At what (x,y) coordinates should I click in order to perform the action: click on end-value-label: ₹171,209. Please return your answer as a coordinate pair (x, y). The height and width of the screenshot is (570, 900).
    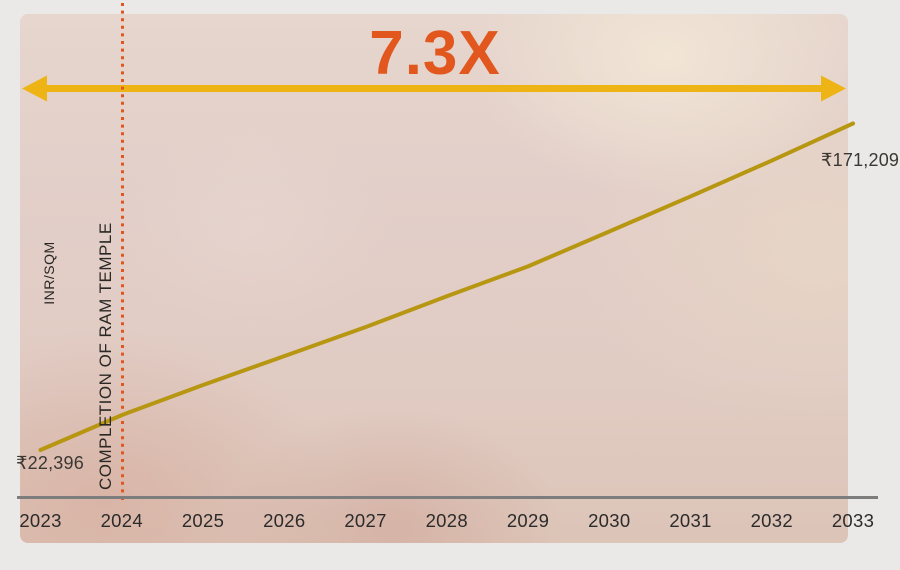
    Looking at the image, I should click on (860, 160).